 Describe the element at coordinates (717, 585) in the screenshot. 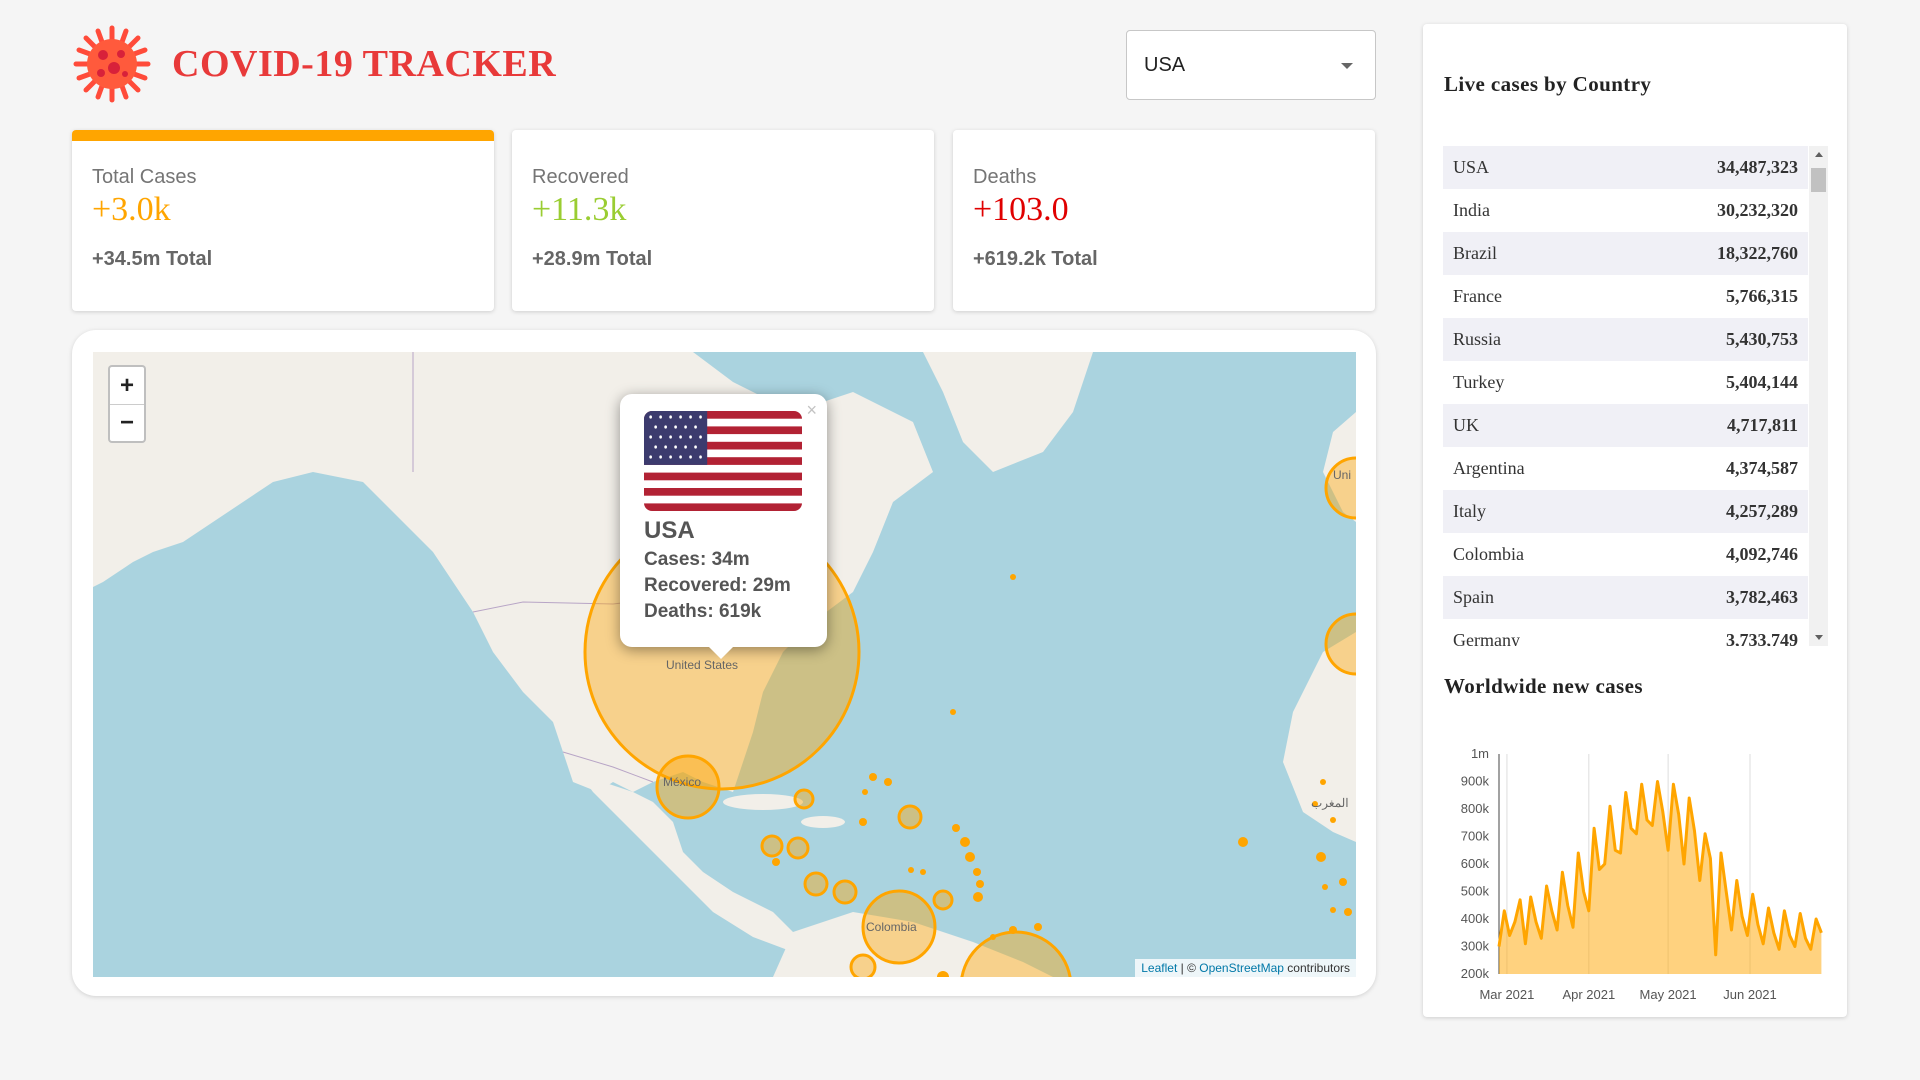

I see `popup-recovered: Recovered: 29m` at that location.